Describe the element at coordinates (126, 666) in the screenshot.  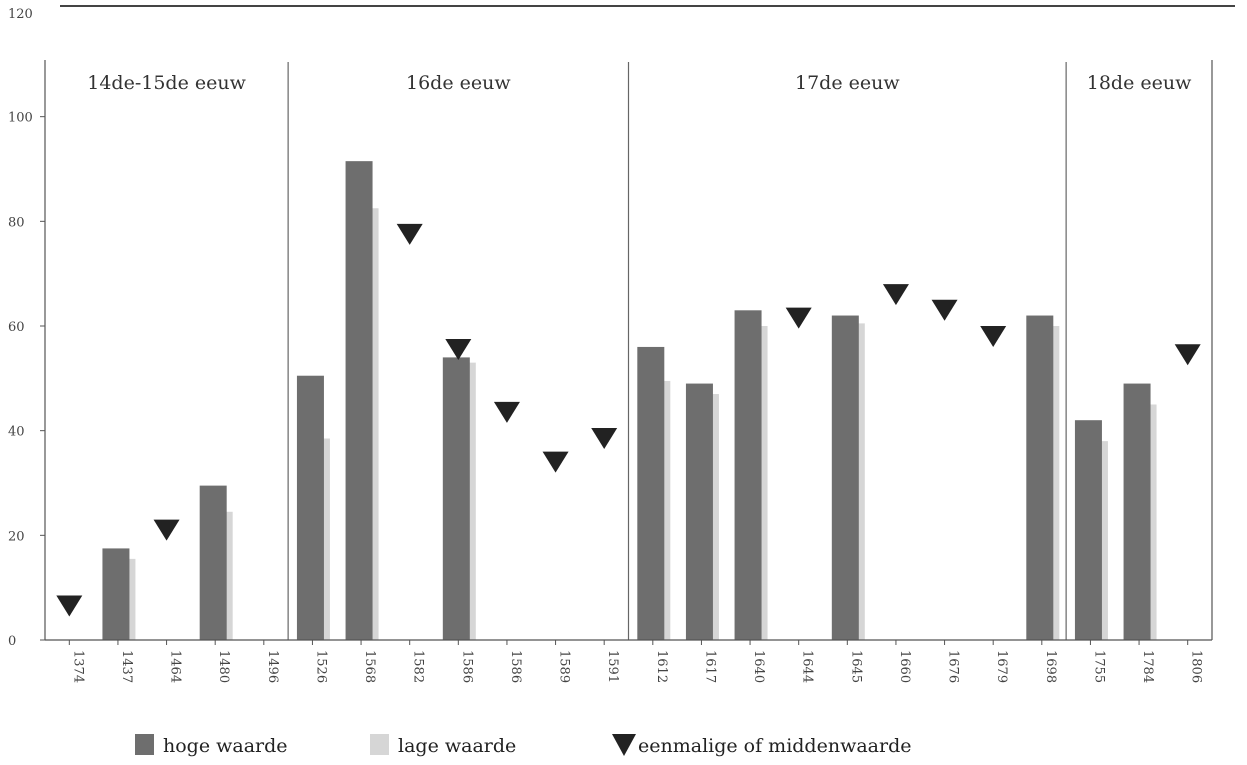
I see `x-tick-label: 1437` at that location.